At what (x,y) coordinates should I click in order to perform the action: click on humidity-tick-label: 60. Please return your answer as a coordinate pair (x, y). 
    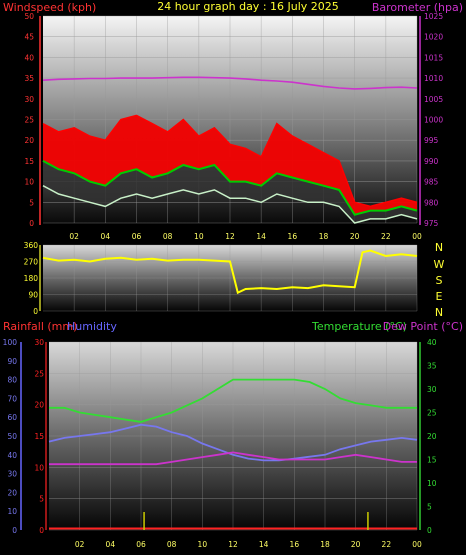
    Looking at the image, I should click on (12, 417).